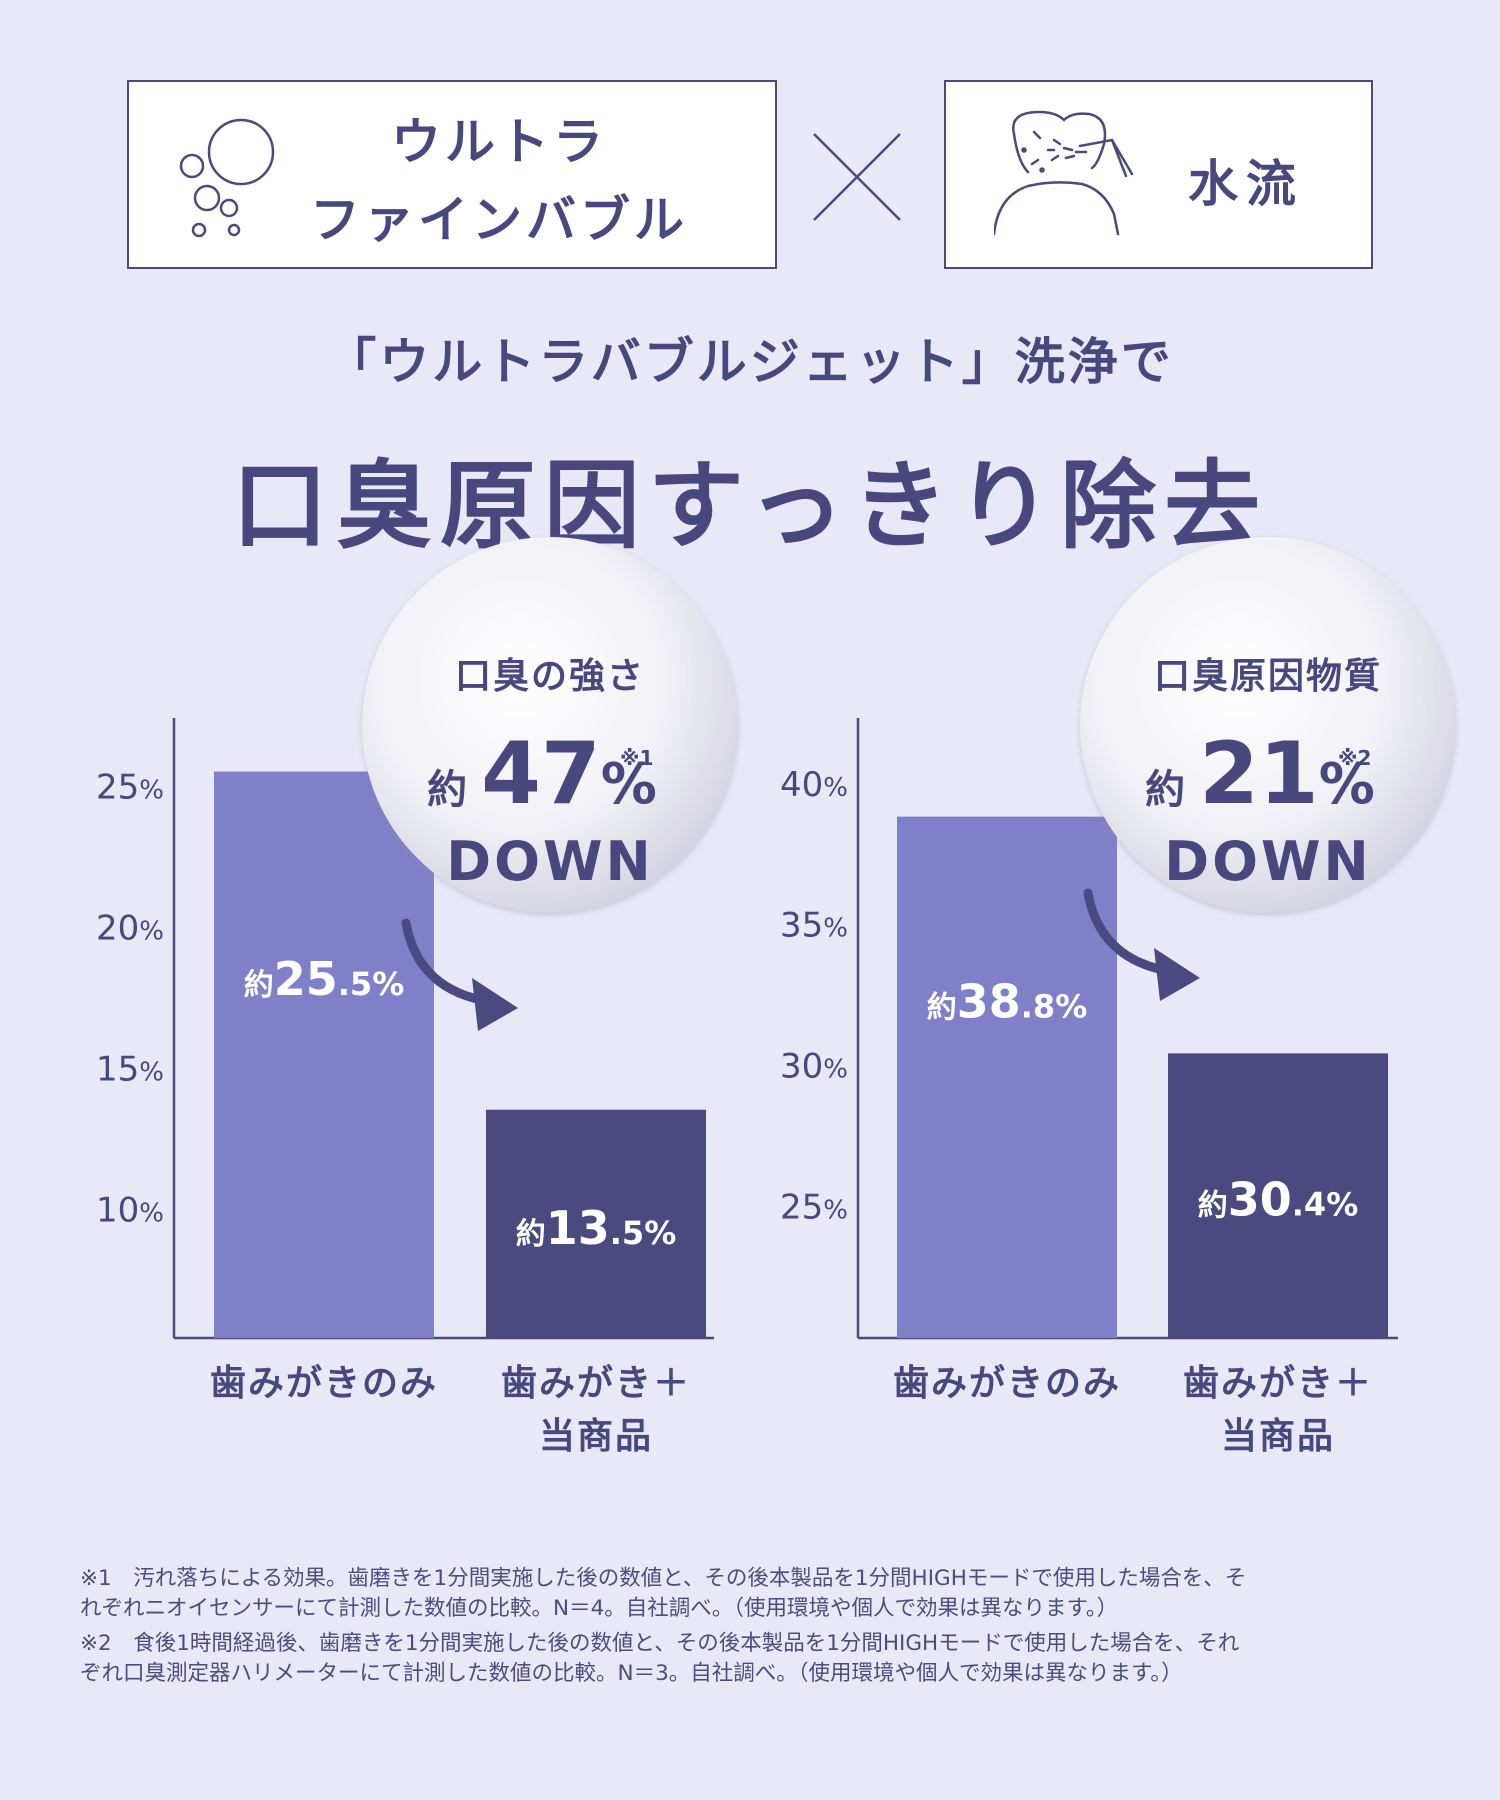 The height and width of the screenshot is (1800, 1500). What do you see at coordinates (1246, 184) in the screenshot?
I see `box-right-label: 水流` at bounding box center [1246, 184].